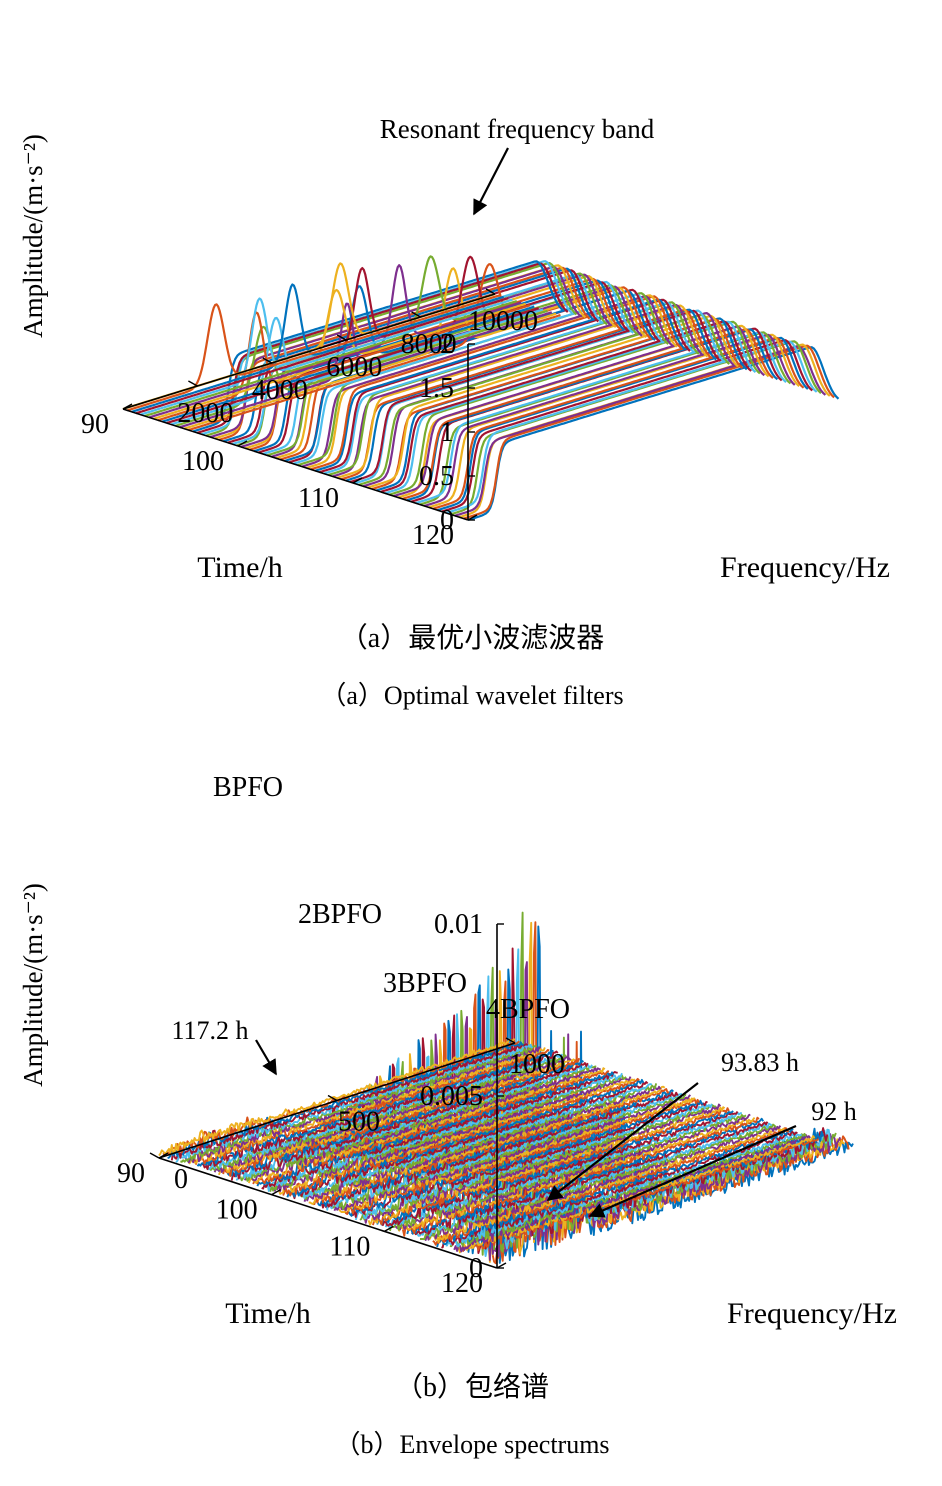 This screenshot has width=942, height=1486. What do you see at coordinates (33, 236) in the screenshot?
I see `panel-a-zlabel: Amplitude/(m·s⁻²)` at bounding box center [33, 236].